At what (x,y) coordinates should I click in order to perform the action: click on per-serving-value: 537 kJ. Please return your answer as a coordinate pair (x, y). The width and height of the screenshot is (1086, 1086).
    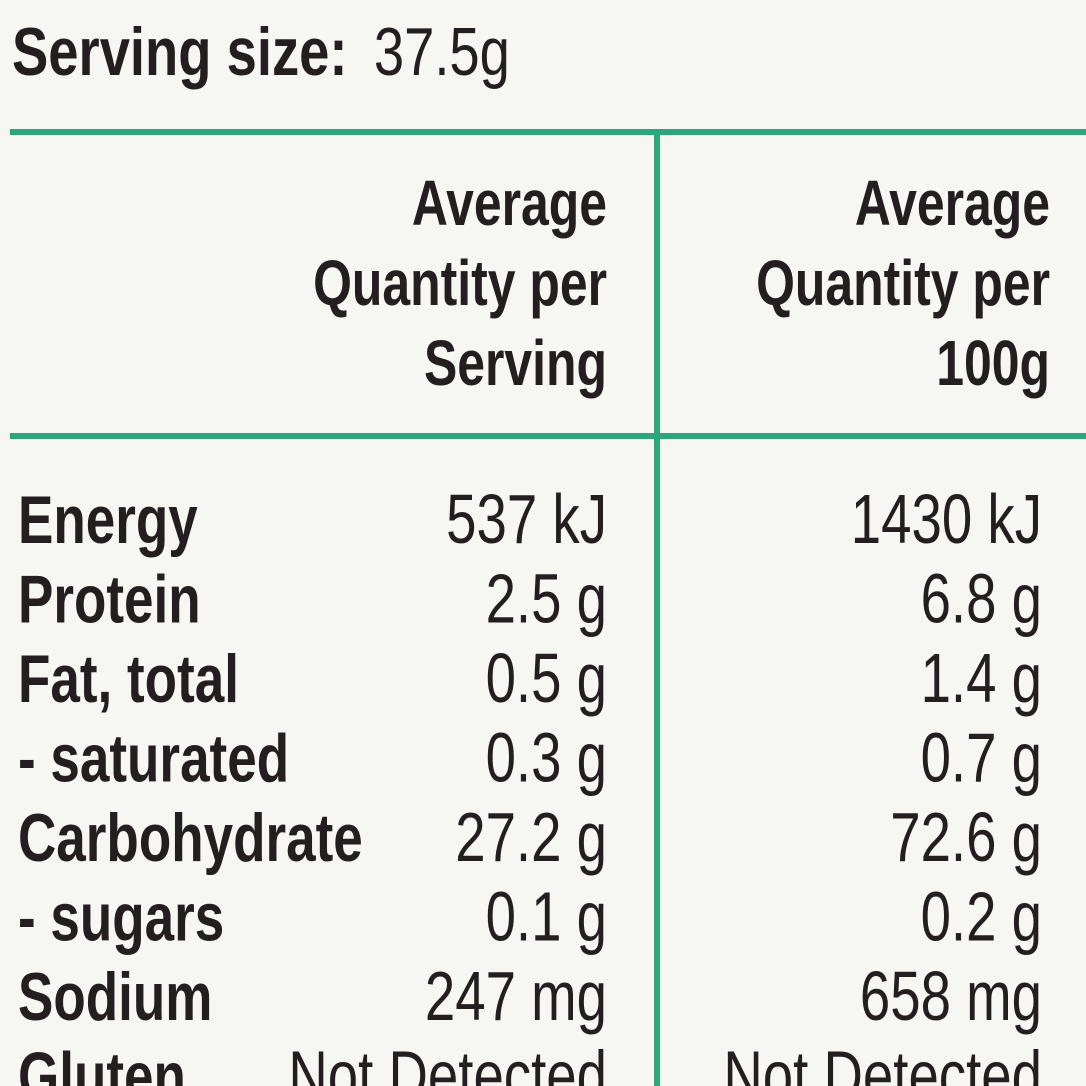
    Looking at the image, I should click on (526, 520).